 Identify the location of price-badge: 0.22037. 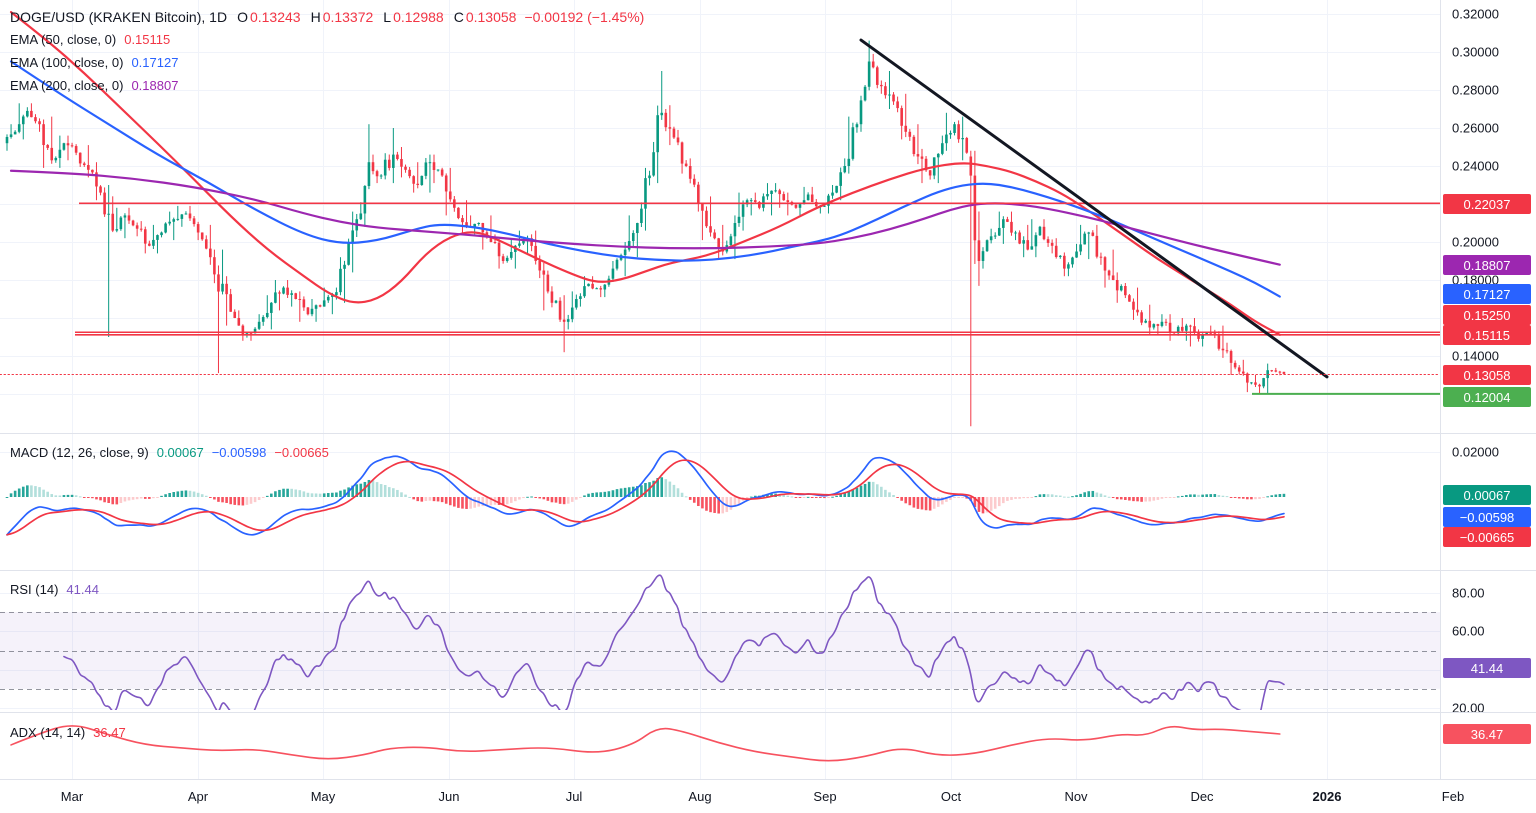
(1487, 204).